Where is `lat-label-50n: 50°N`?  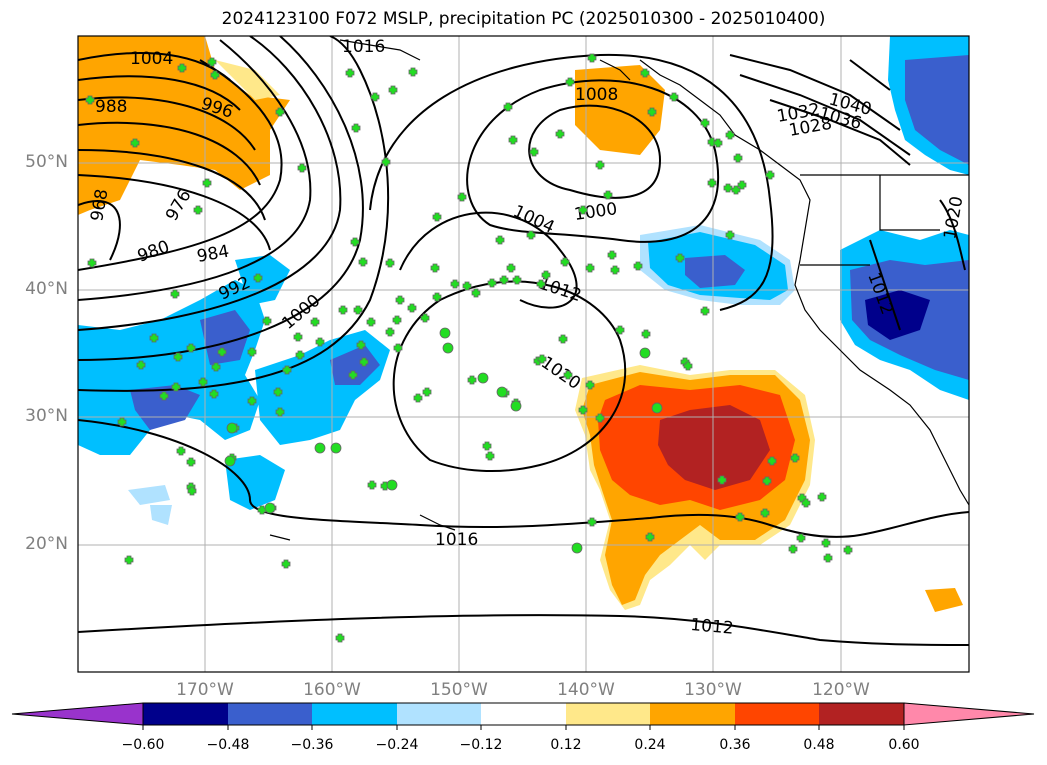
lat-label-50n: 50°N is located at coordinates (46, 162).